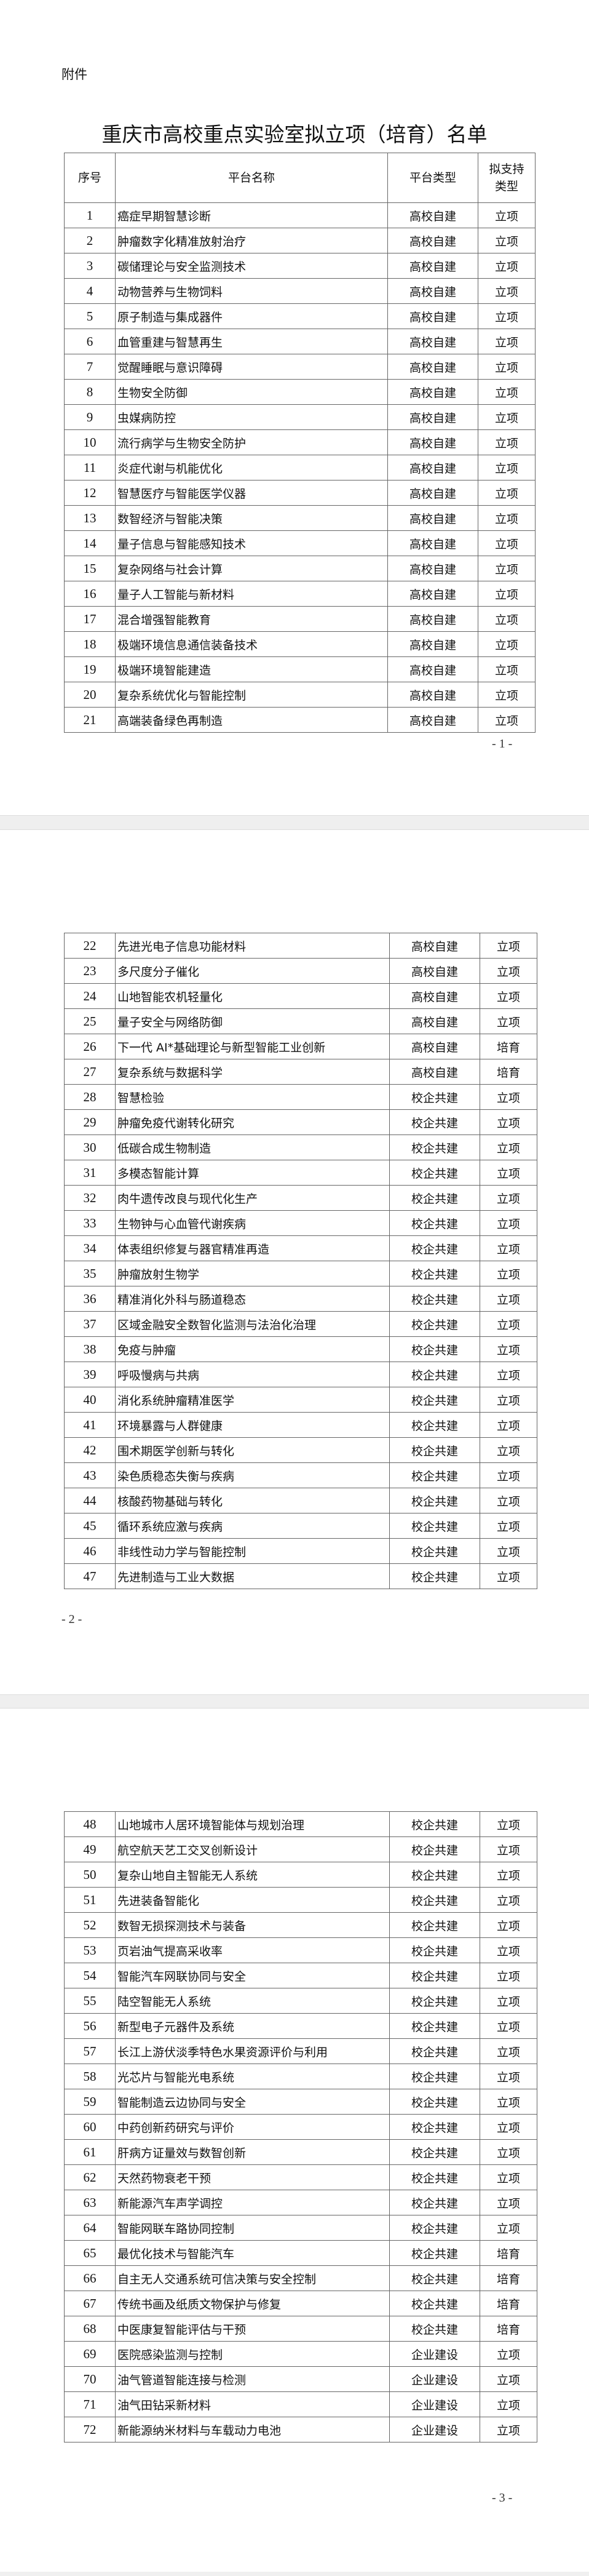 This screenshot has height=2576, width=589. Describe the element at coordinates (90, 1021) in the screenshot. I see `row-index: 25` at that location.